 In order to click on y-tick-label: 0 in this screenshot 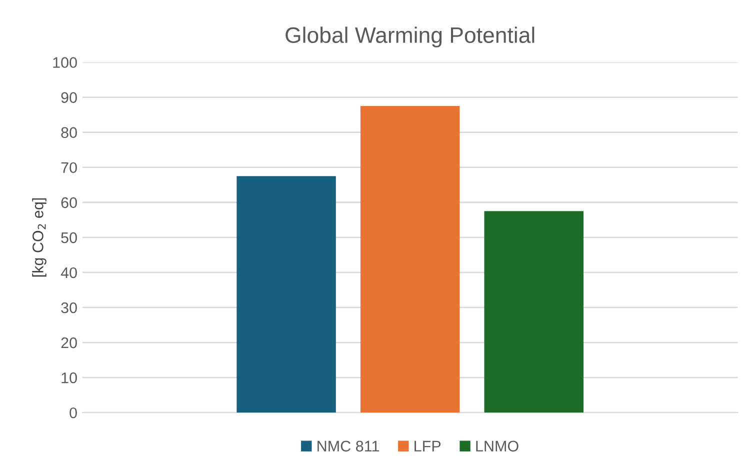, I will do `click(73, 412)`.